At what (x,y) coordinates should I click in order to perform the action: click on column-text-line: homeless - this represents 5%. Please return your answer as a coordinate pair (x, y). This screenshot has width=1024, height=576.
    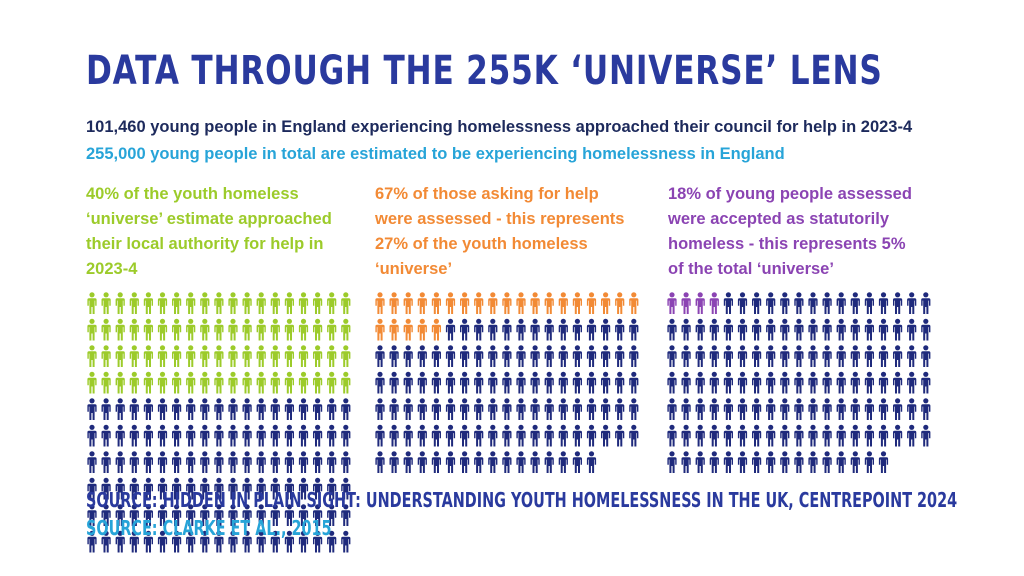
    Looking at the image, I should click on (787, 244).